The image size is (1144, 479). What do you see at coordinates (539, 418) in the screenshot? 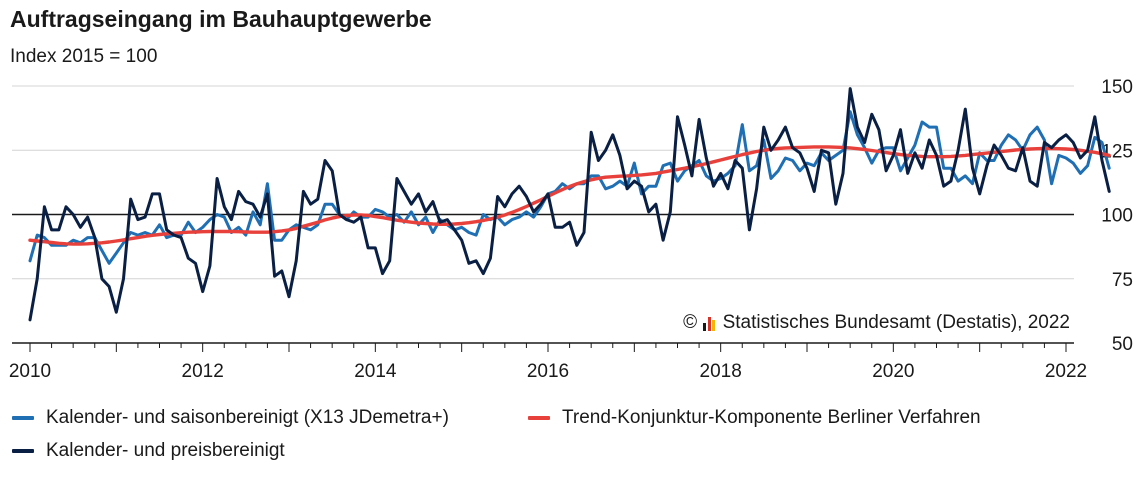
I see `legend-swatch-red` at bounding box center [539, 418].